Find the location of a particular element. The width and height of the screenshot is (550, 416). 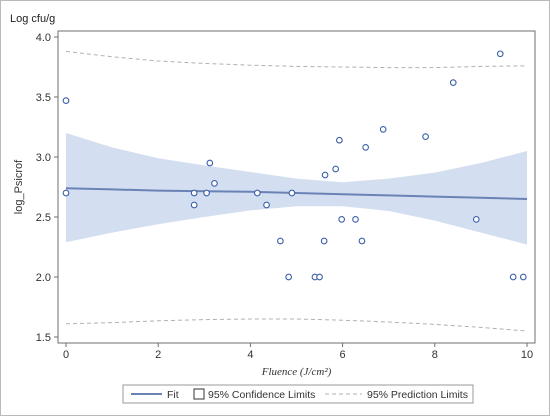

y-tick-label: 2.5 is located at coordinates (43, 218).